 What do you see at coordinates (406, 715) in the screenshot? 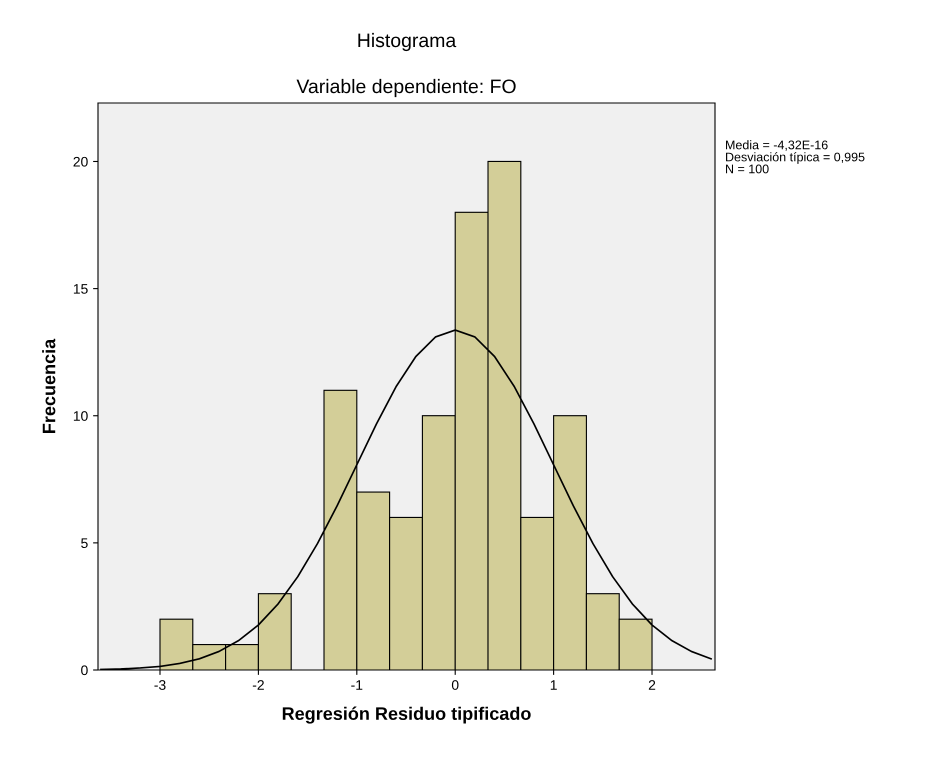
I see `x-axis-title: Regresión Residuo tipificado` at bounding box center [406, 715].